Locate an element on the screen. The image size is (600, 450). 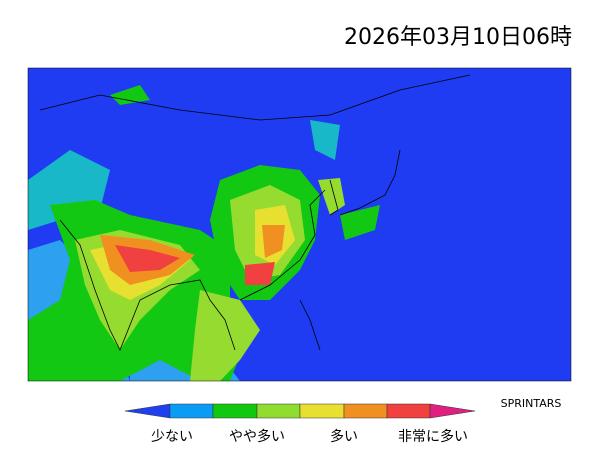
legend-label: 少ない is located at coordinates (172, 437).